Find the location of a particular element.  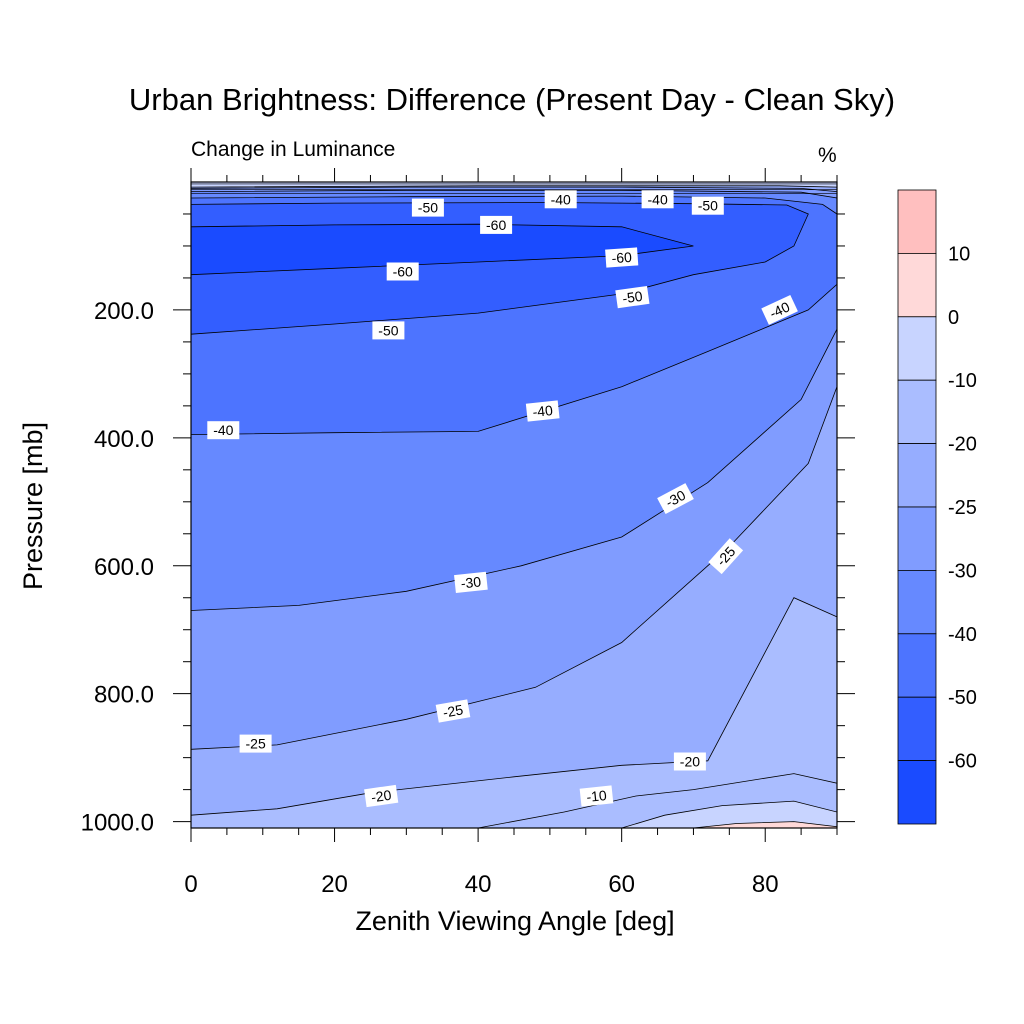

x-axis-title: Zenith Viewing Angle [deg] is located at coordinates (514, 921).